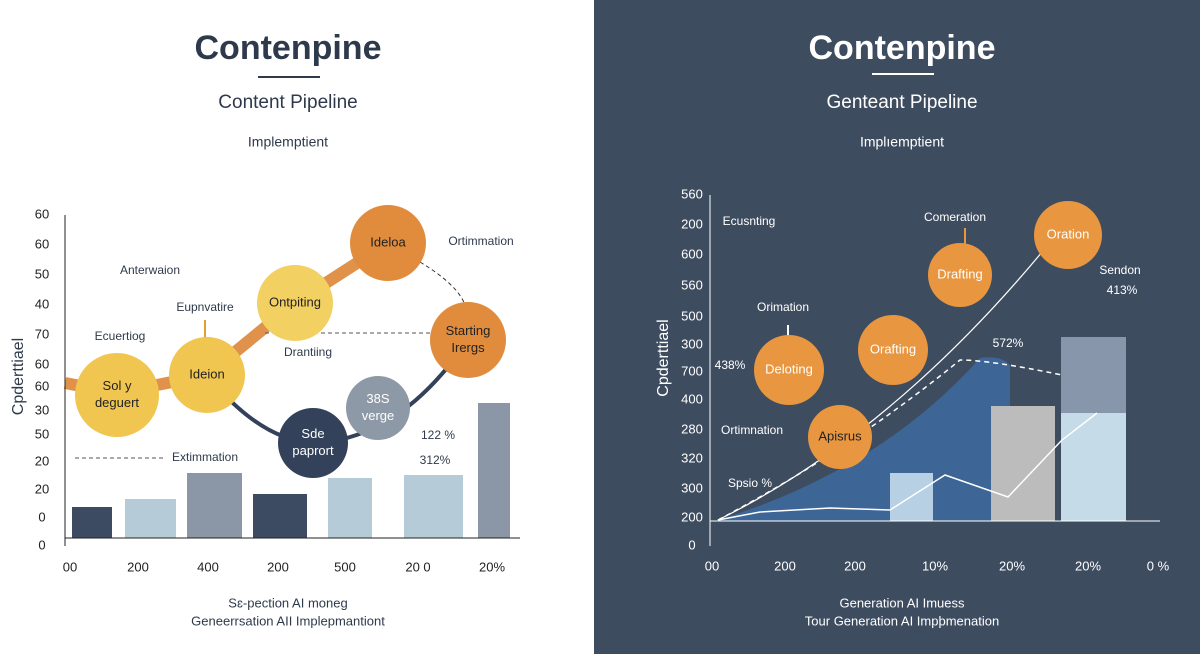 Image resolution: width=1200 pixels, height=659 pixels. Describe the element at coordinates (752, 430) in the screenshot. I see `annotation: Ortimnation` at that location.